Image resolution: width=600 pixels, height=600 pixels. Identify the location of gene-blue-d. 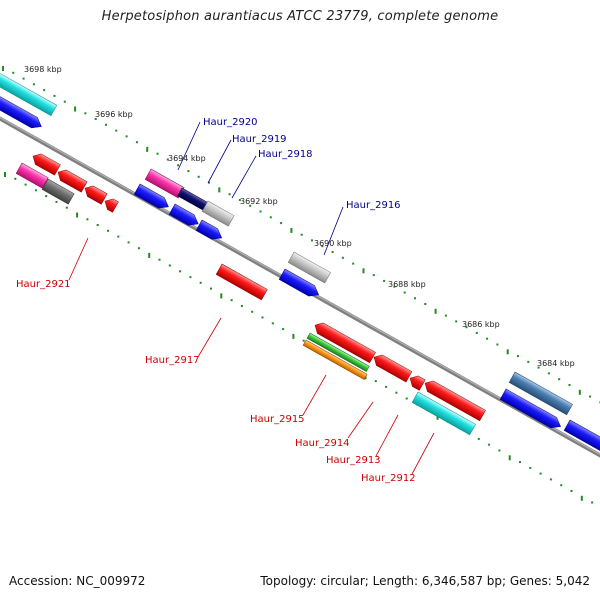
(299, 284).